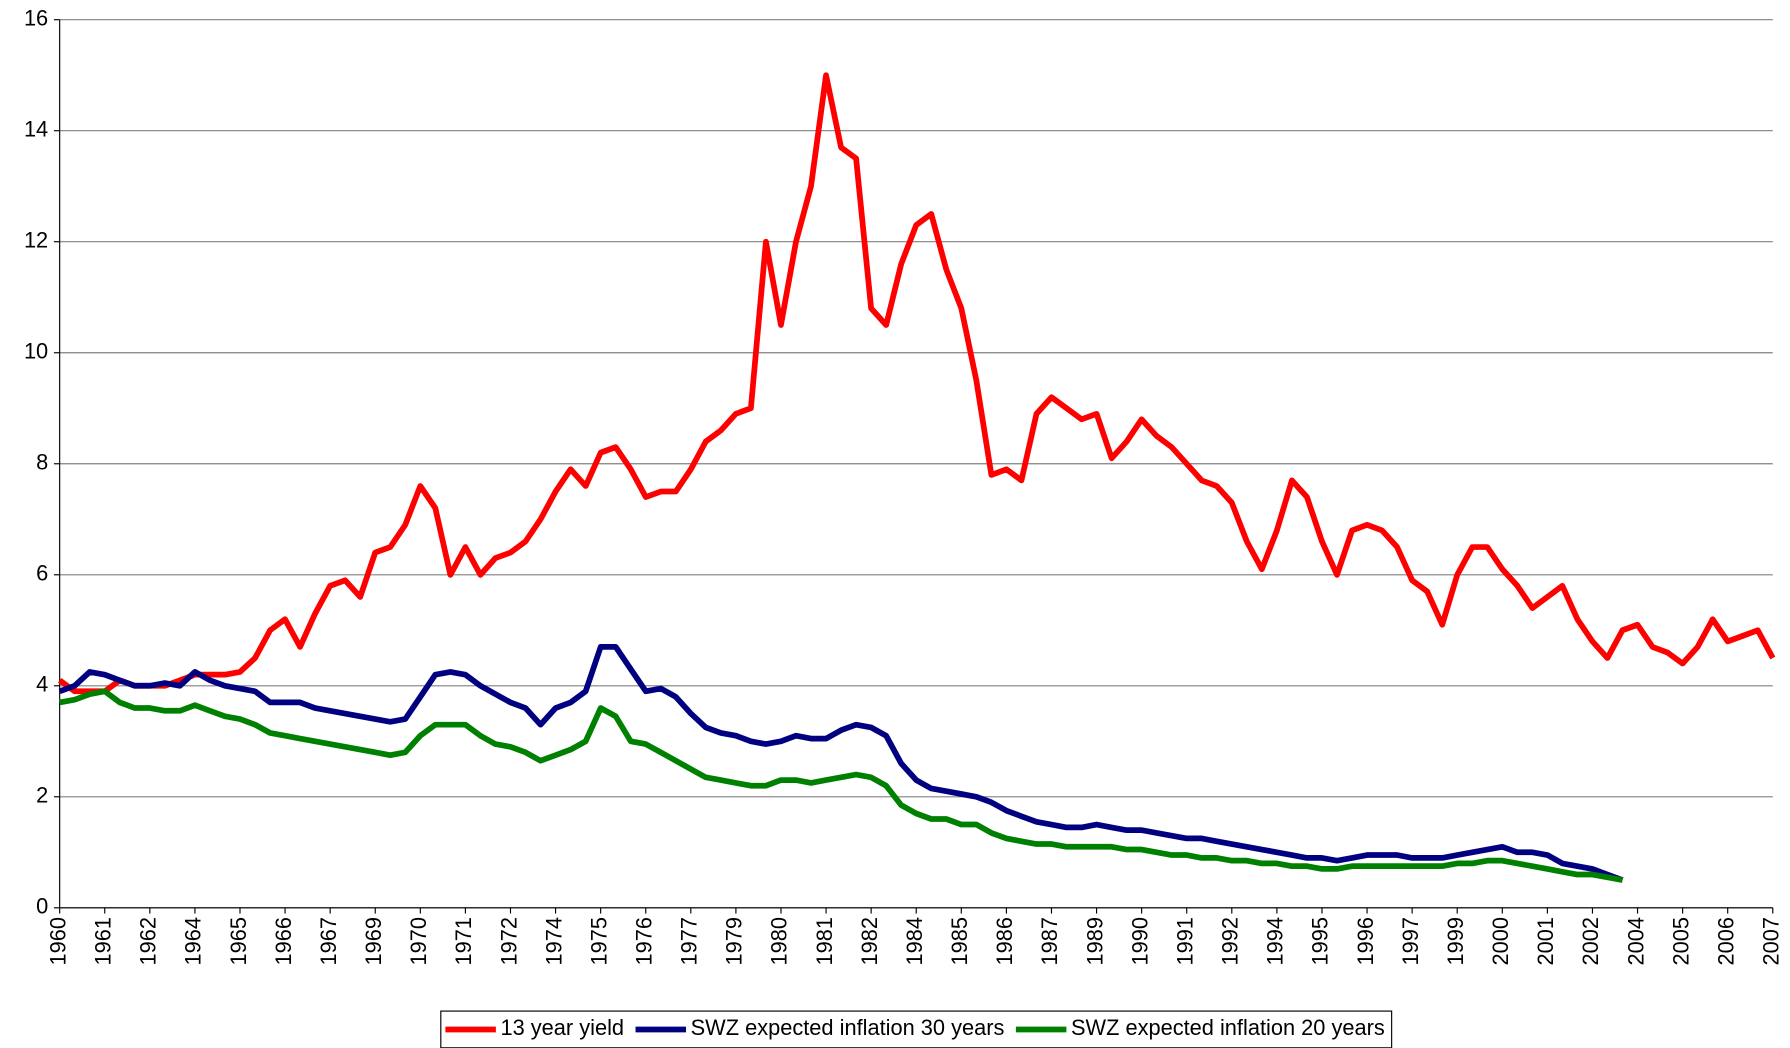 The width and height of the screenshot is (1790, 1048). What do you see at coordinates (848, 1027) in the screenshot?
I see `legend-label: SWZ expected inflation 30 years` at bounding box center [848, 1027].